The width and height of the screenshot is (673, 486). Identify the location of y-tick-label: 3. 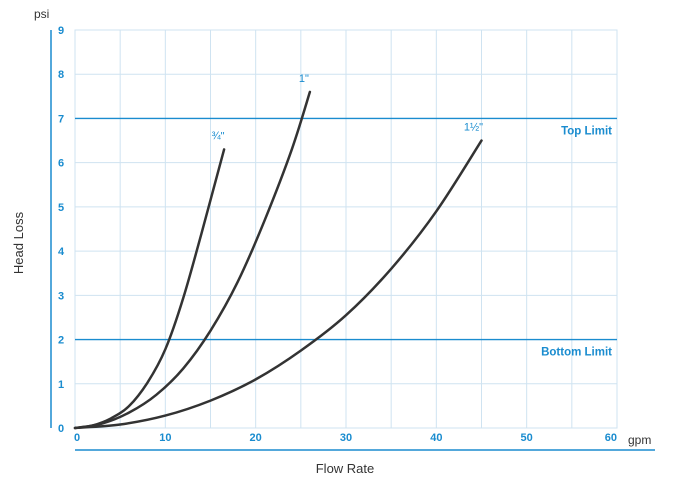
(61, 296).